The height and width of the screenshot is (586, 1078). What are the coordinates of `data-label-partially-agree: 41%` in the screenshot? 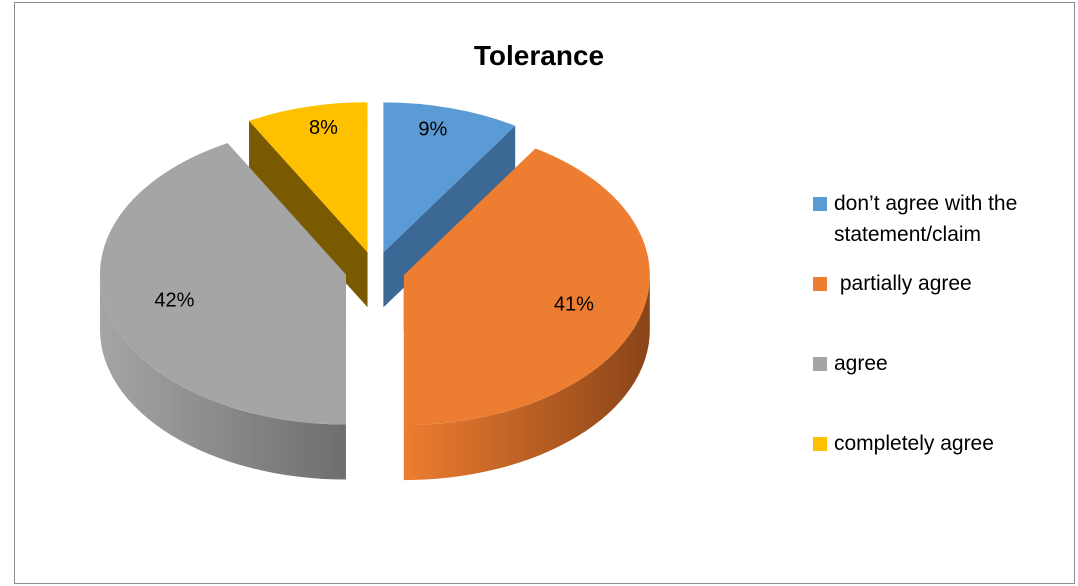 It's located at (574, 305).